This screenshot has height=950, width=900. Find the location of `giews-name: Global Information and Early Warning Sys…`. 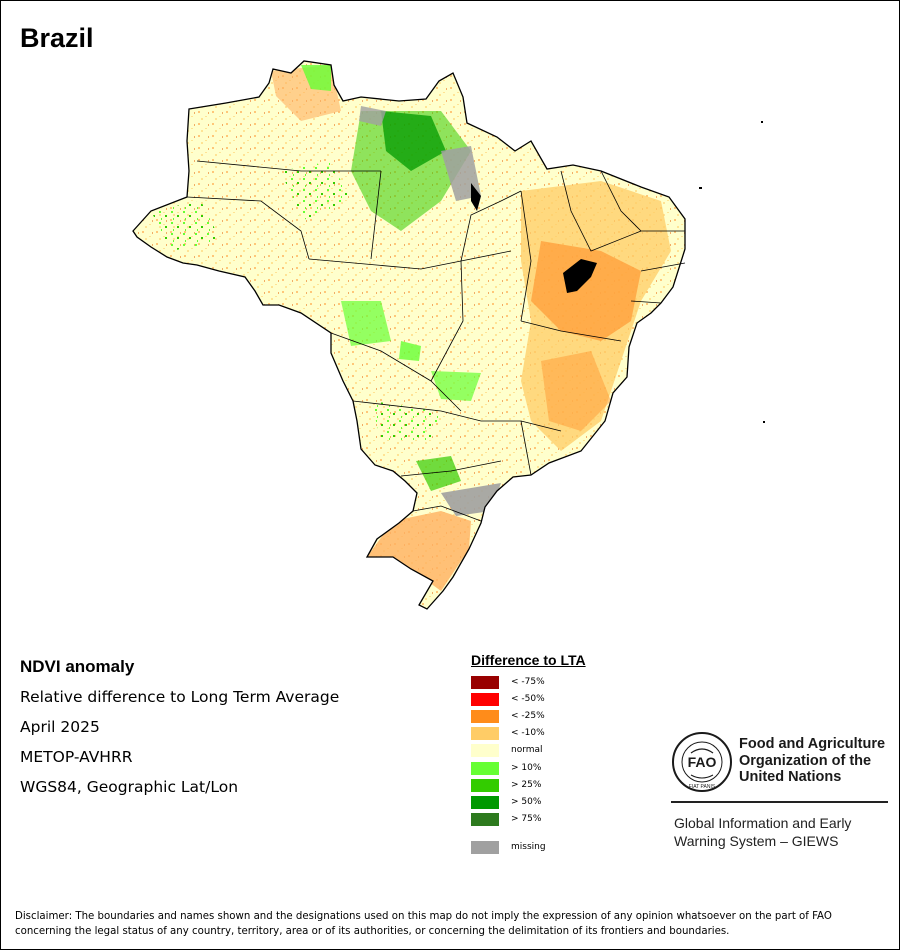

giews-name: Global Information and Early Warning Sys… is located at coordinates (763, 832).